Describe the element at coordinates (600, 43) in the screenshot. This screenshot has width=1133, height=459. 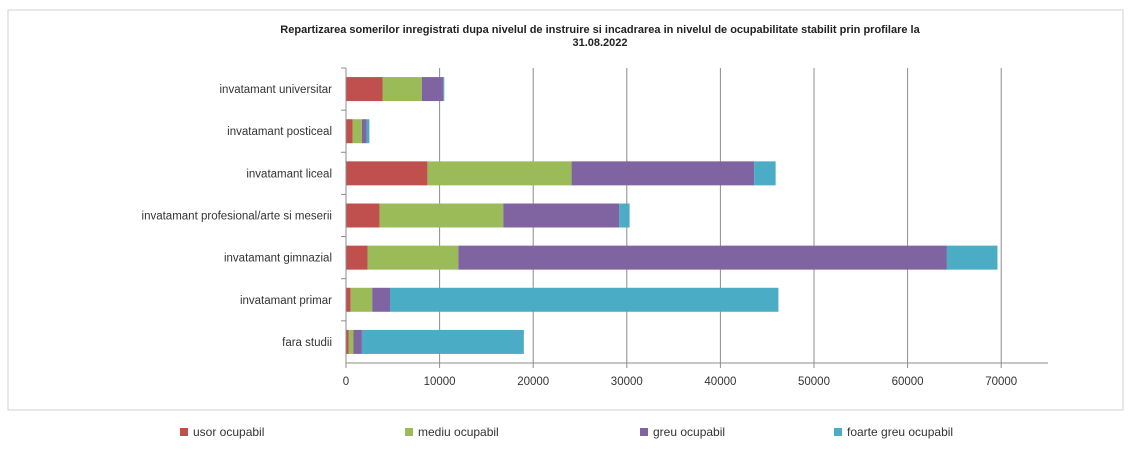
I see `chart-title-line2: 31.08.2022` at that location.